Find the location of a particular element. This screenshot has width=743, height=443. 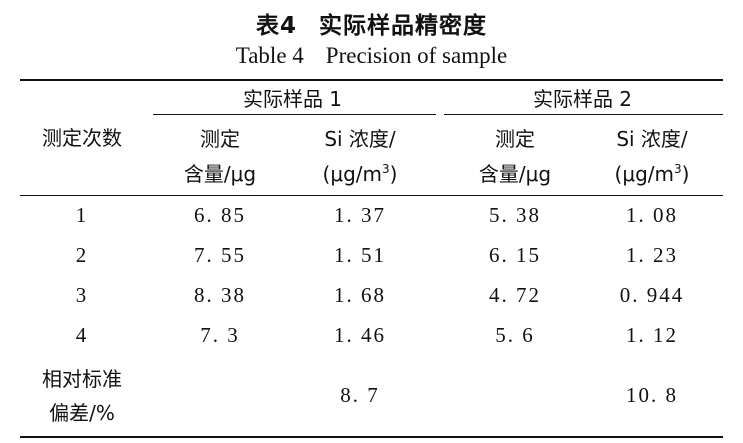

caption-en-label: Table 4 is located at coordinates (269, 55).